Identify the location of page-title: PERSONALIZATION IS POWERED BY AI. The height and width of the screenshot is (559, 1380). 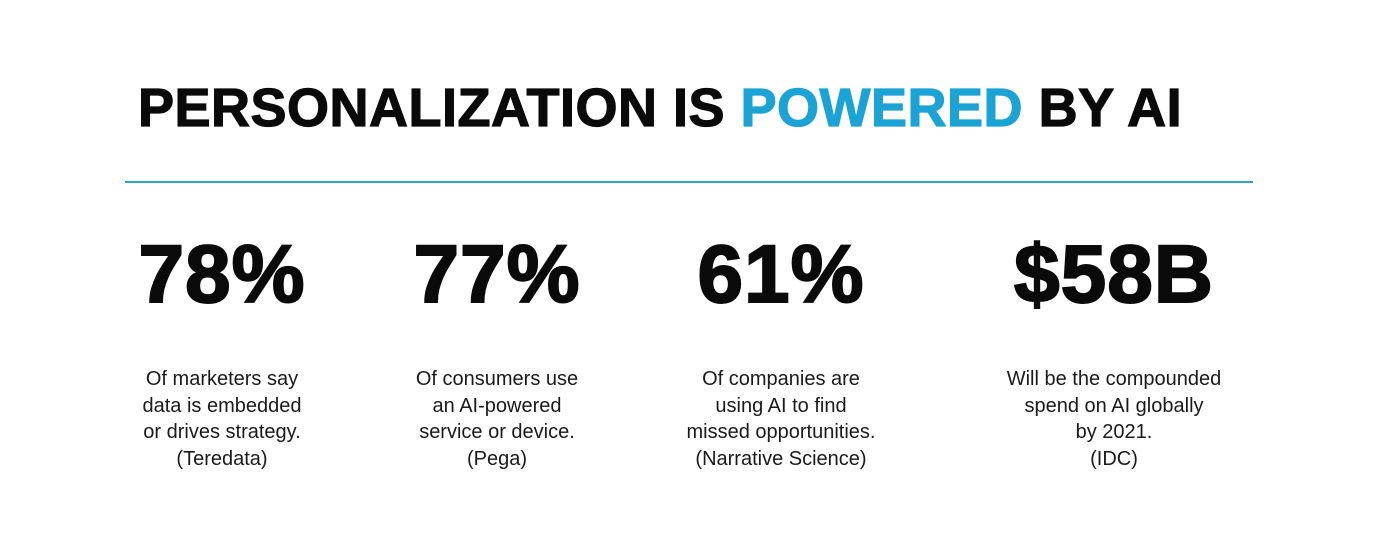
(682, 108).